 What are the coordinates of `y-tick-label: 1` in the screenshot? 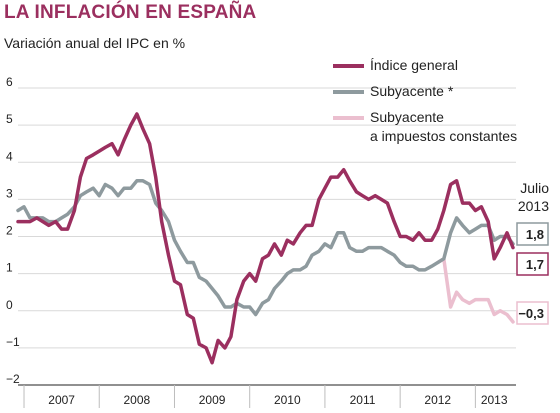 It's located at (9, 268).